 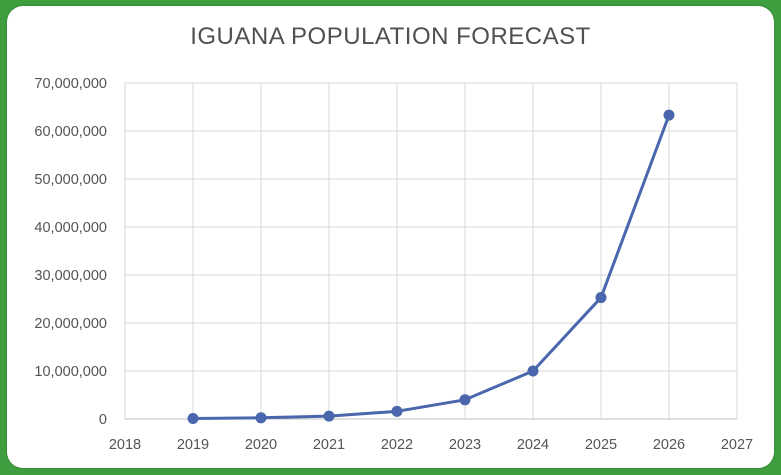 I want to click on x-tick-label: 2023, so click(x=465, y=445).